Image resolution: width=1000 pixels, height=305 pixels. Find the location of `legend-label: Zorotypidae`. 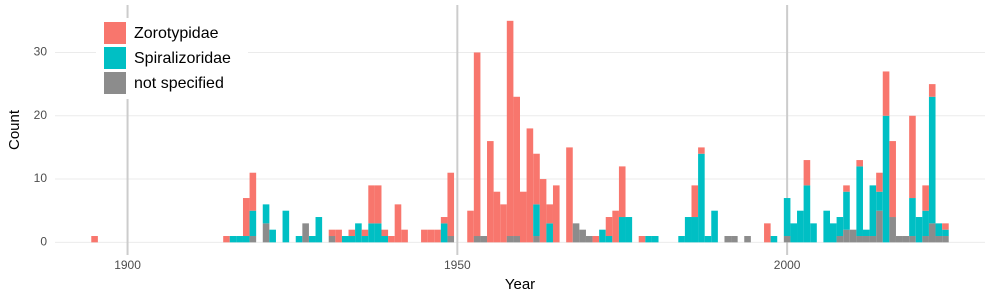

legend-label: Zorotypidae is located at coordinates (176, 33).